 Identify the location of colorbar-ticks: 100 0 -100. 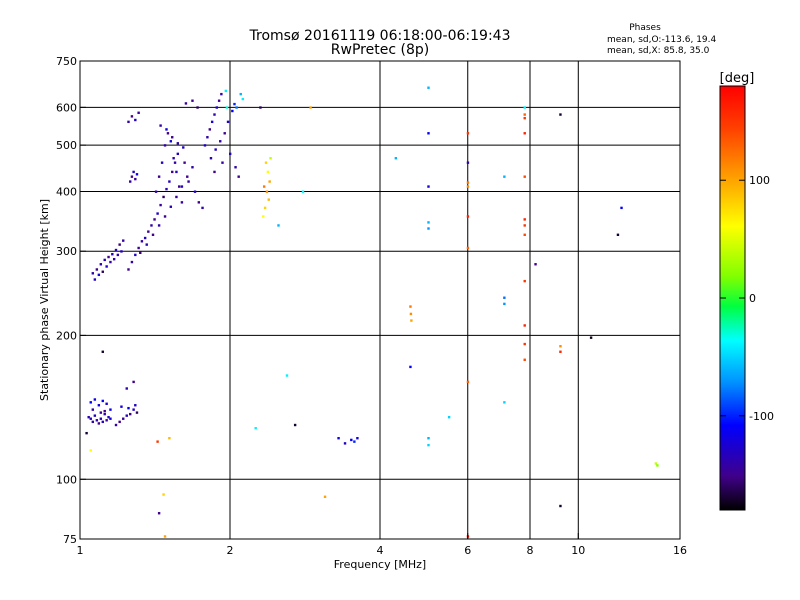
(747, 298).